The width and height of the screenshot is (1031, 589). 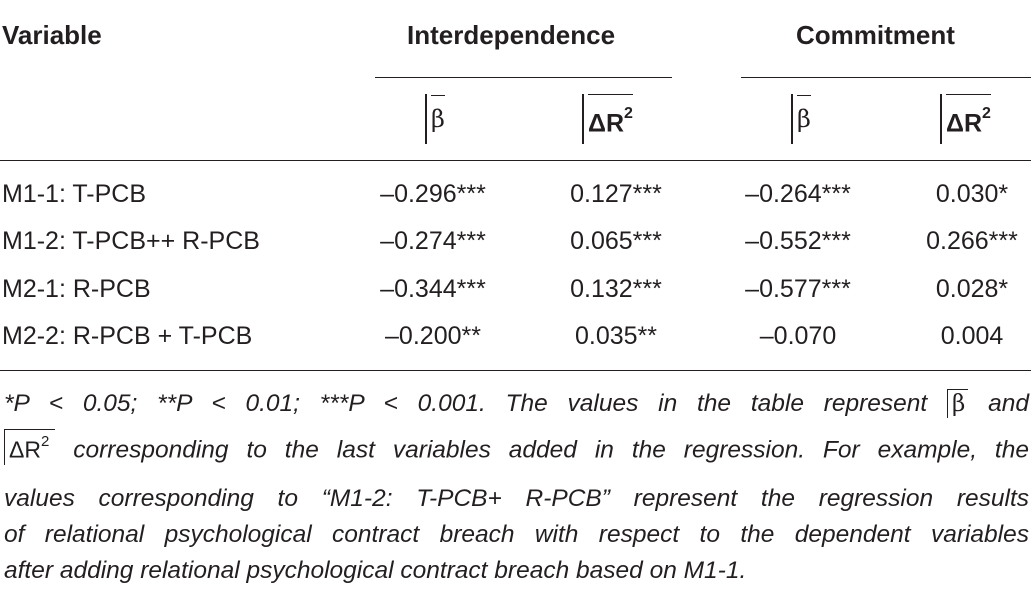 What do you see at coordinates (798, 336) in the screenshot?
I see `commitment-beta-value: –0.070` at bounding box center [798, 336].